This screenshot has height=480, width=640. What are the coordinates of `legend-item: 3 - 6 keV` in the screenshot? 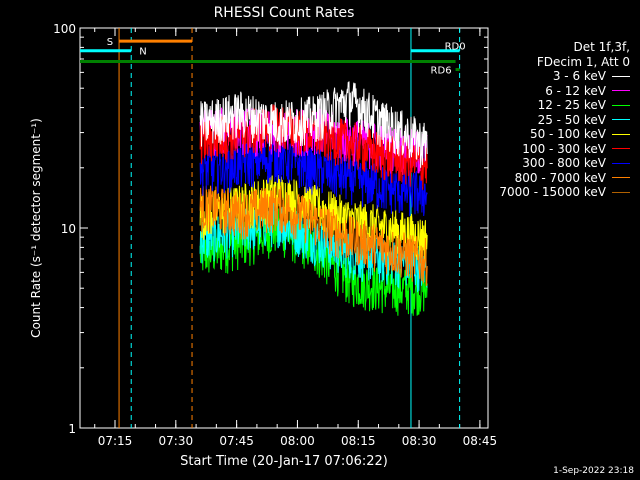 It's located at (564, 76).